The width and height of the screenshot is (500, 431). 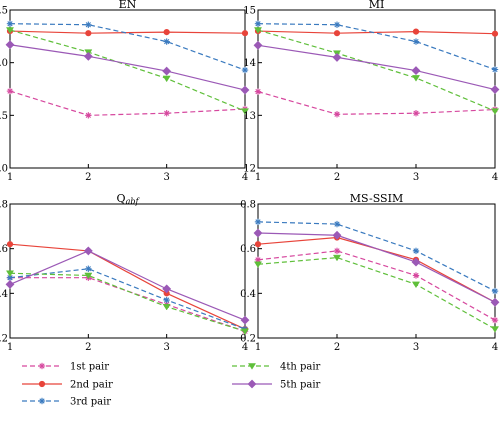 I want to click on panel-title: MS-SSIM, so click(x=376, y=198).